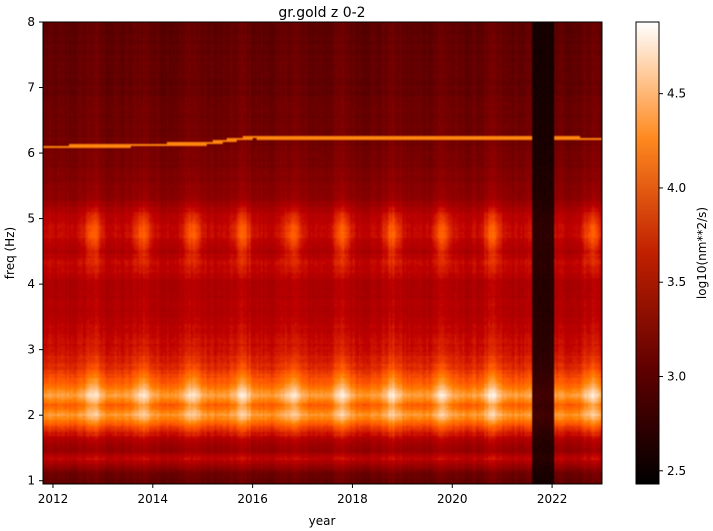 This screenshot has width=713, height=531. I want to click on x-tick-label: 2014, so click(153, 499).